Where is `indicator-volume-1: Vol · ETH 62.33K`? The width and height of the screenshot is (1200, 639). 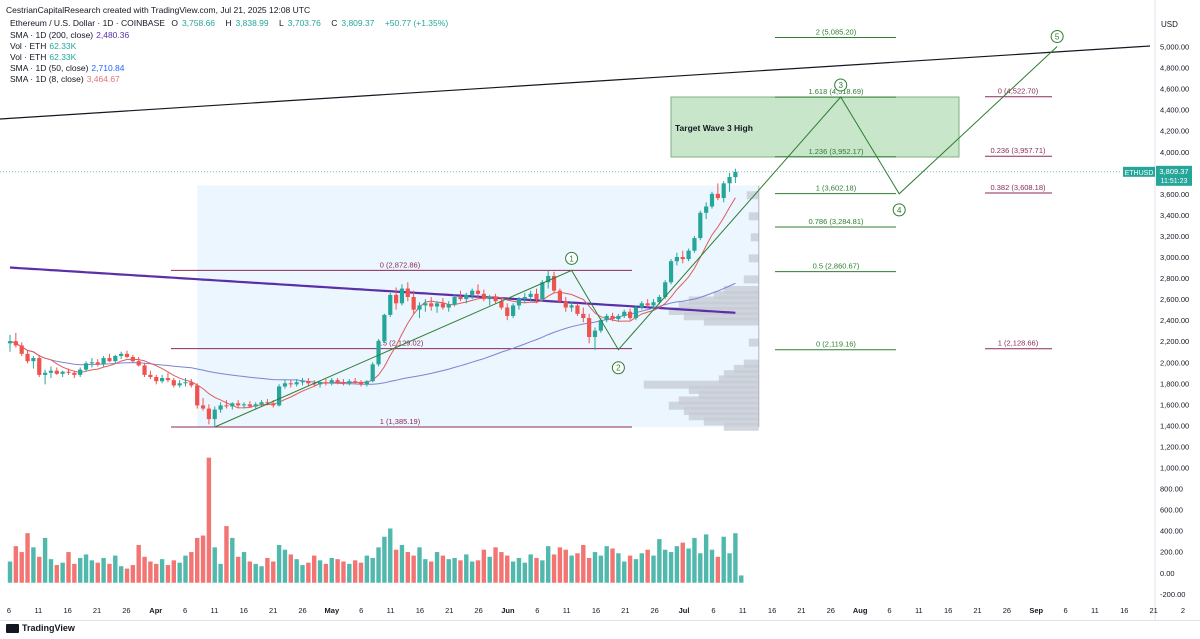
indicator-volume-1: Vol · ETH 62.33K is located at coordinates (43, 46).